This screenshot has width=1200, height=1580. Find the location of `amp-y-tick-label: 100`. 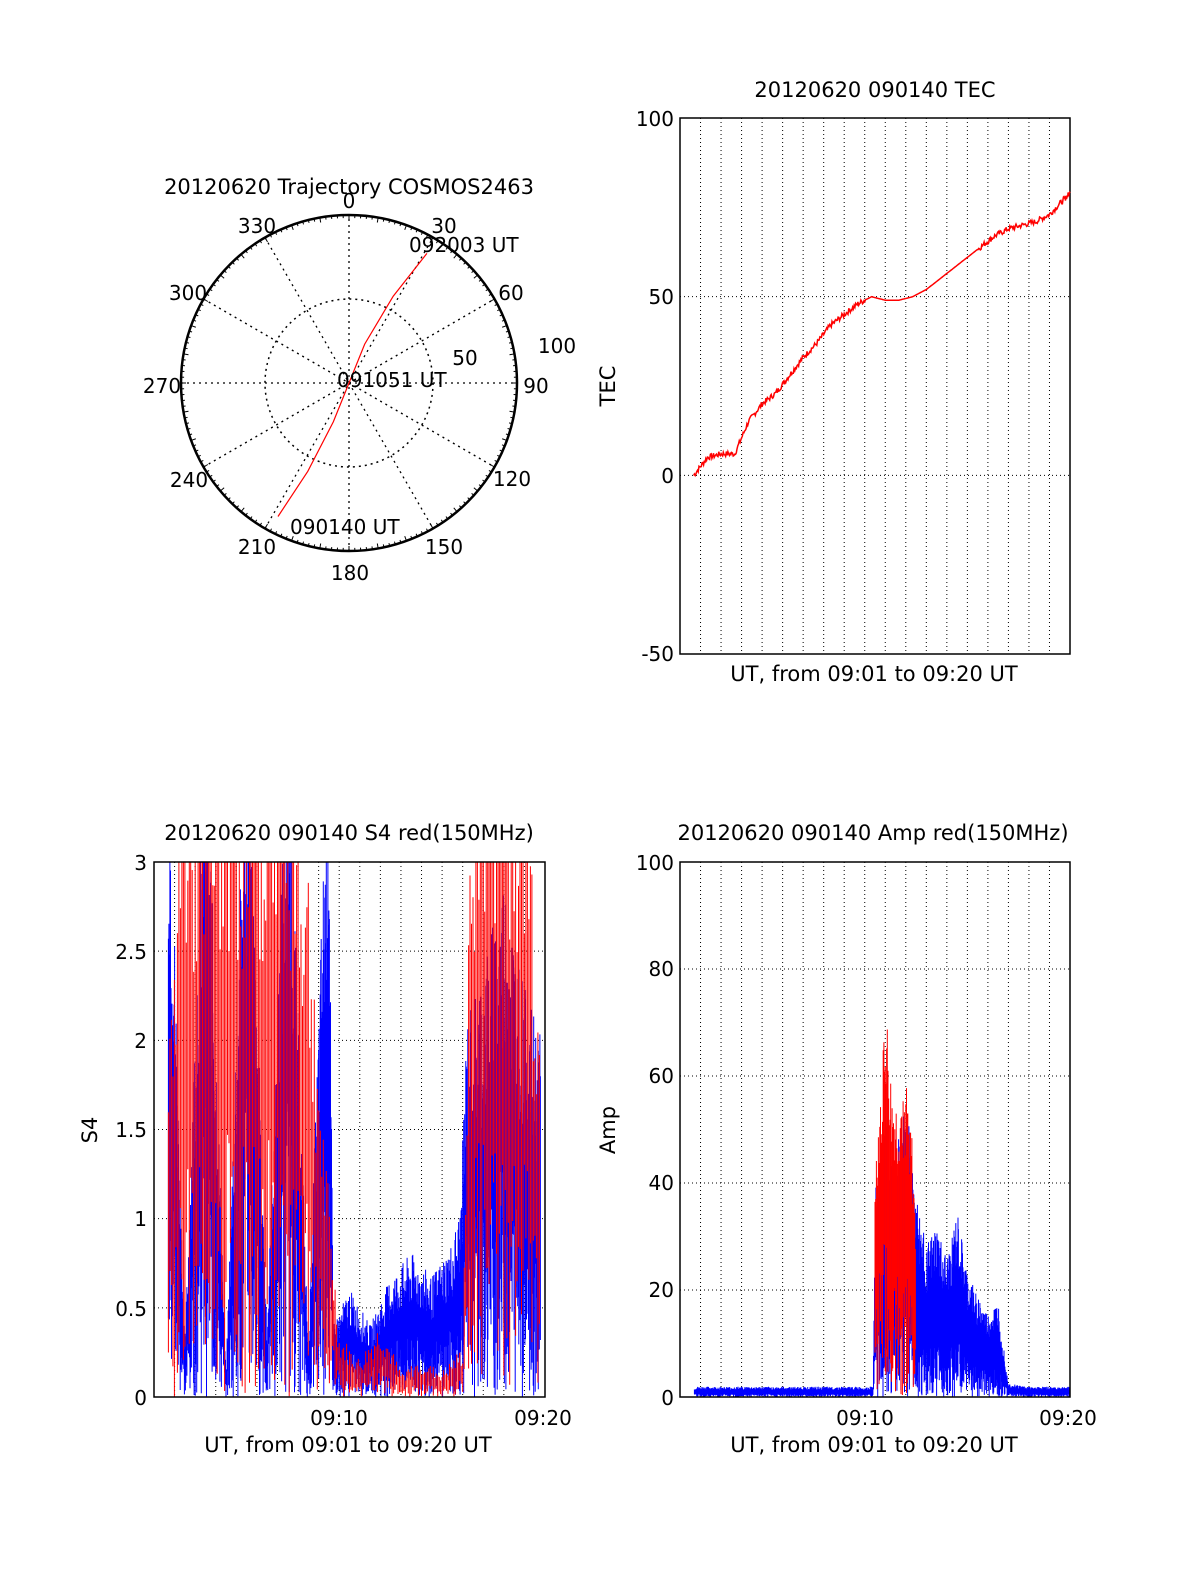

amp-y-tick-label: 100 is located at coordinates (655, 863).